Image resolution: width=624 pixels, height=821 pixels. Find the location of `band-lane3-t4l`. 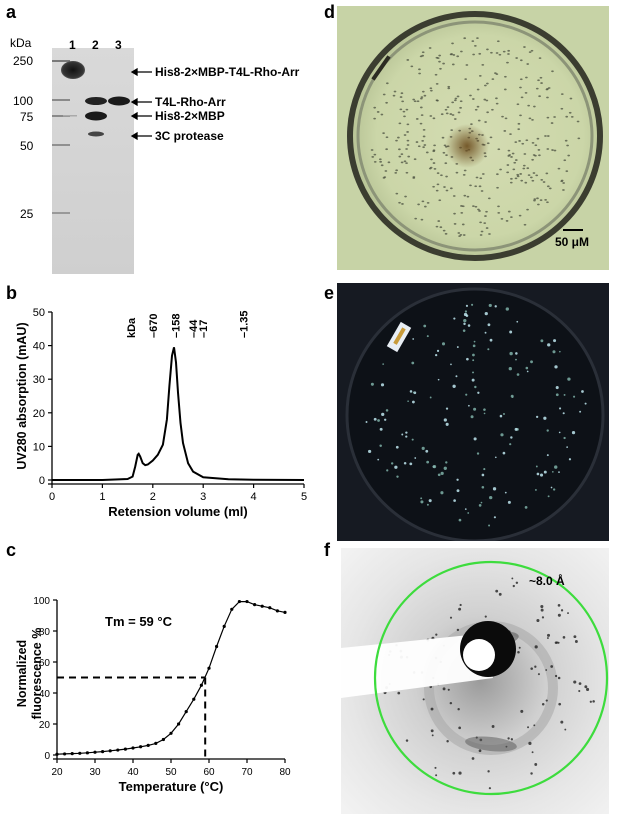

band-lane3-t4l is located at coordinates (119, 101).